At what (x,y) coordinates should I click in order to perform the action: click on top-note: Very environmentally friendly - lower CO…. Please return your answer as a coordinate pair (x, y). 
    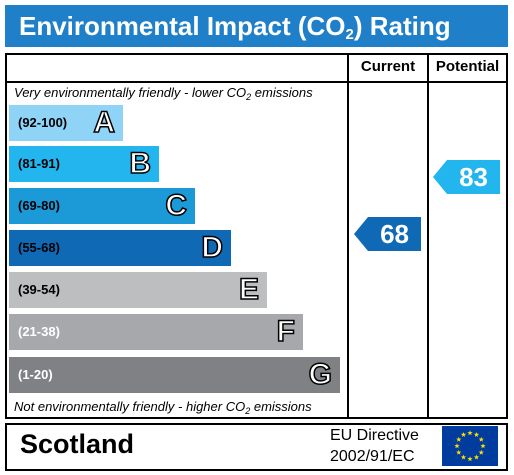
    Looking at the image, I should click on (163, 93).